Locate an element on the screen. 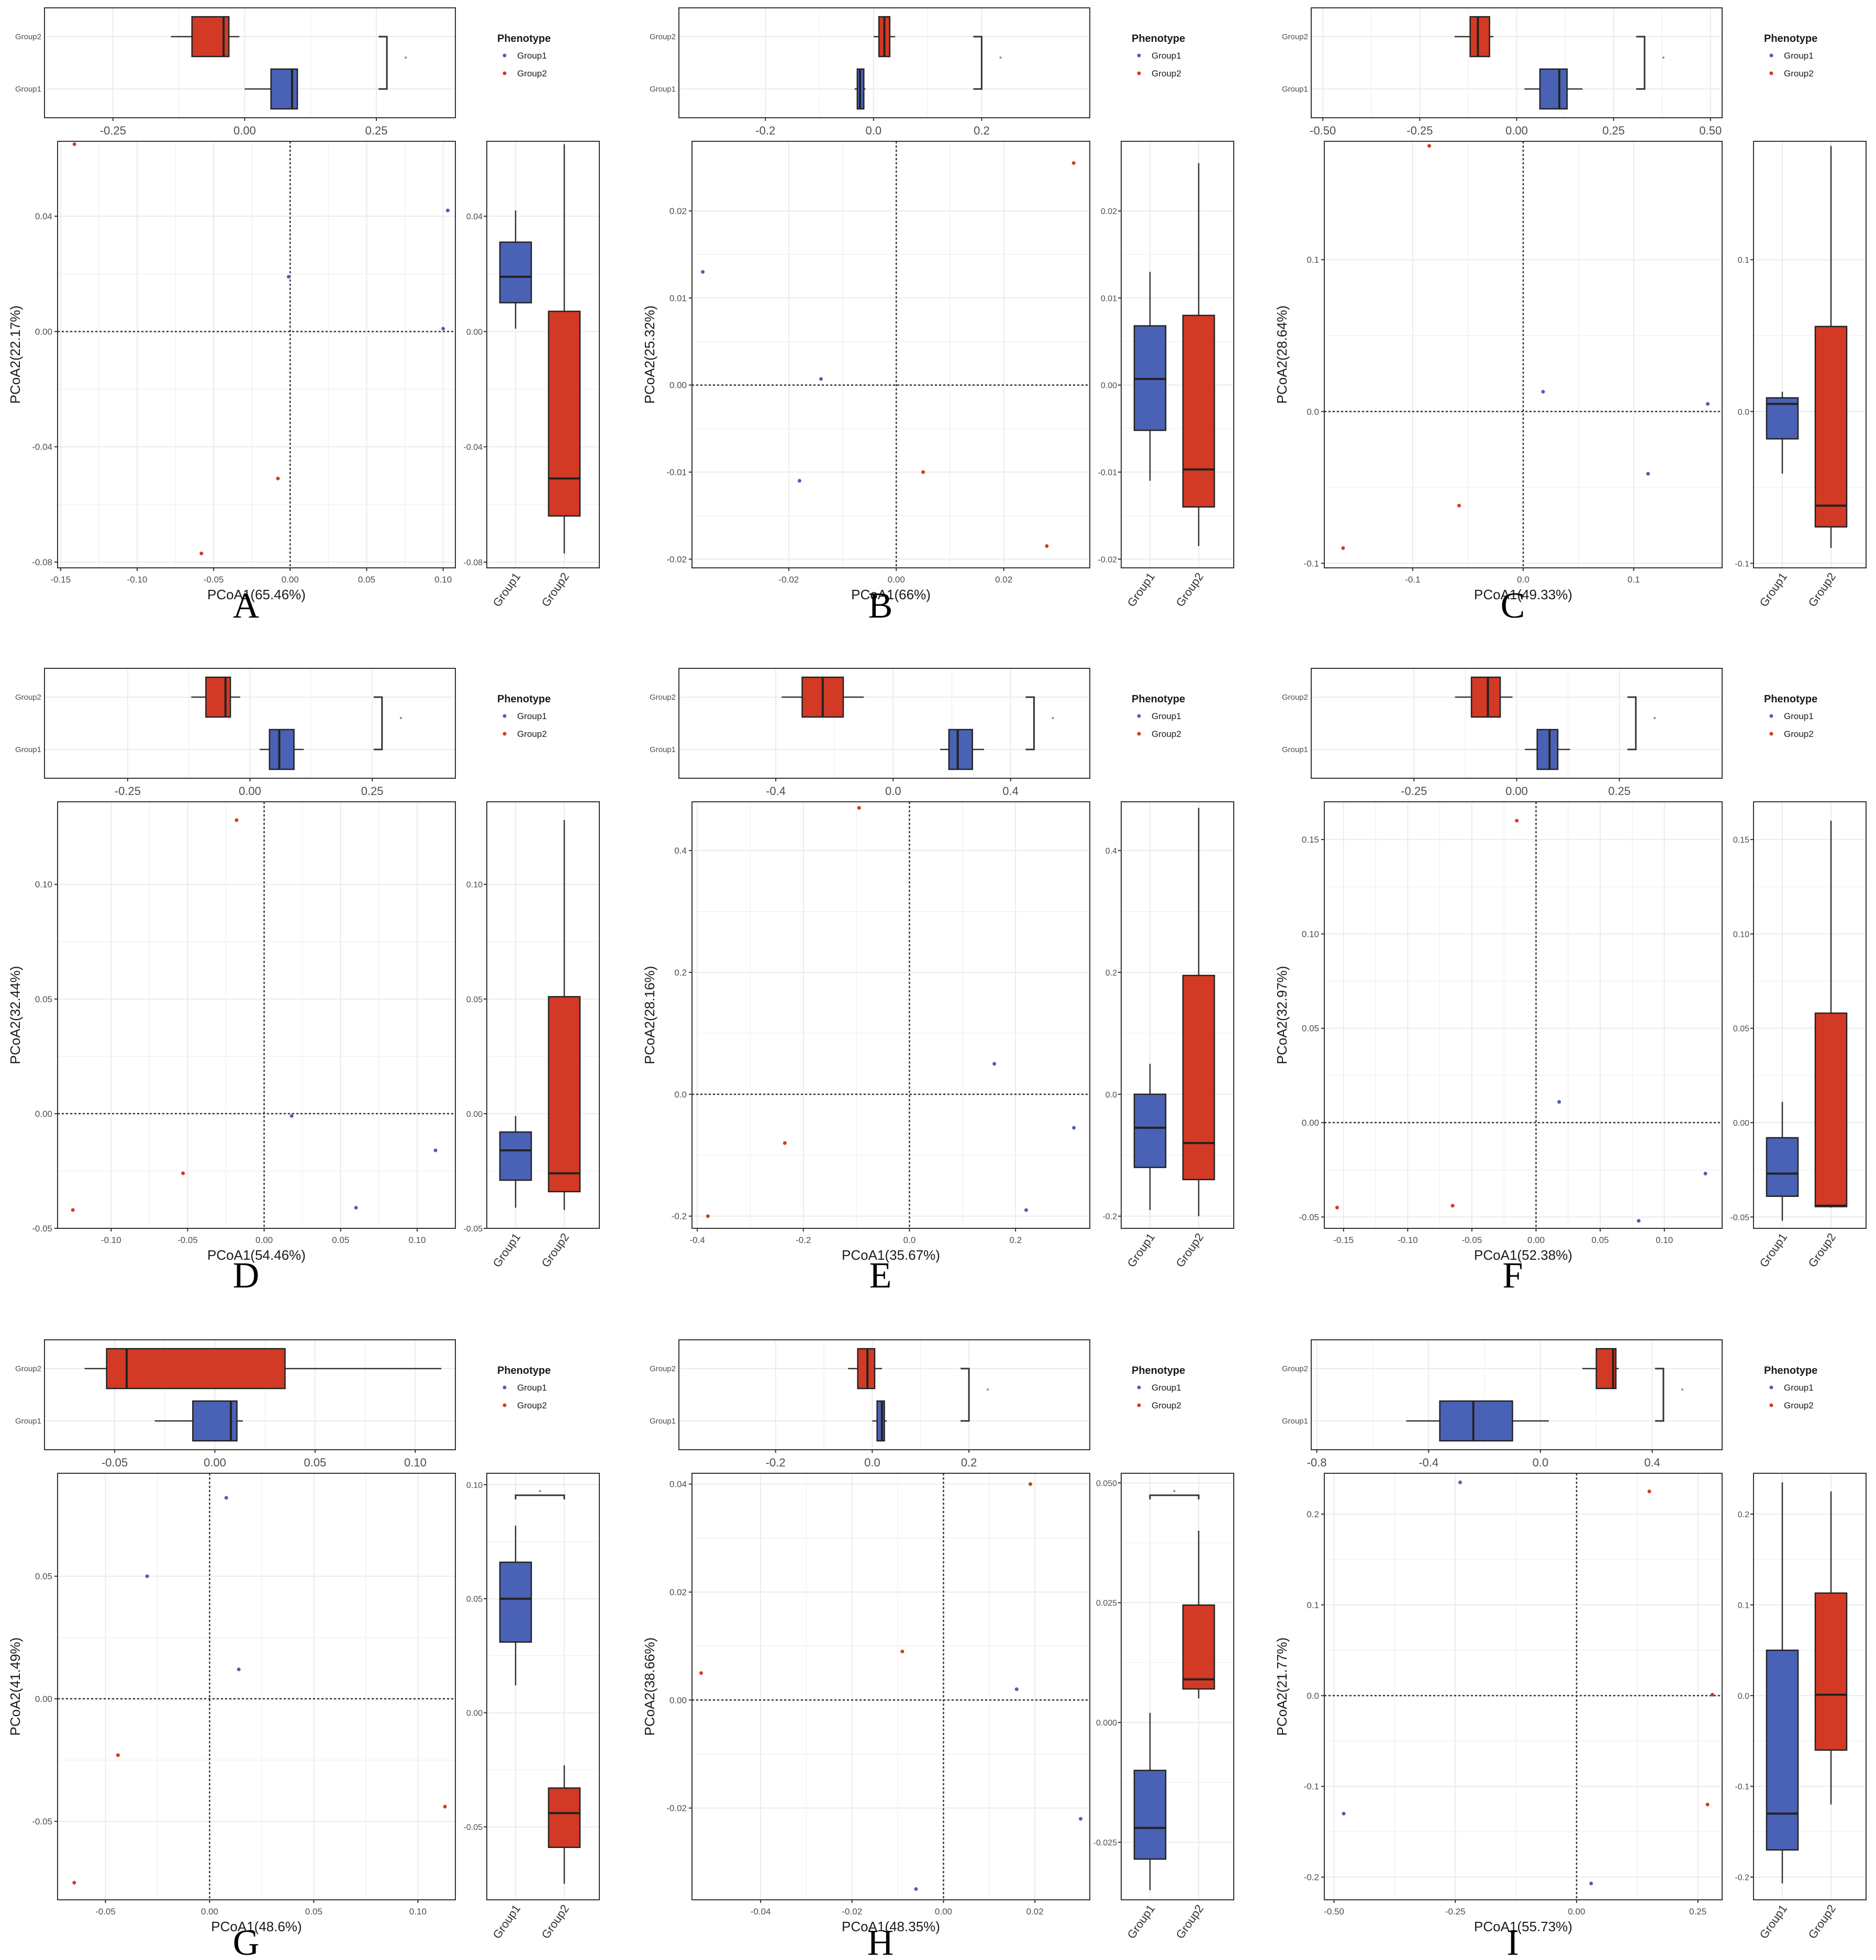 The image size is (1876, 1960). legend-item-label: Group1 is located at coordinates (1166, 56).